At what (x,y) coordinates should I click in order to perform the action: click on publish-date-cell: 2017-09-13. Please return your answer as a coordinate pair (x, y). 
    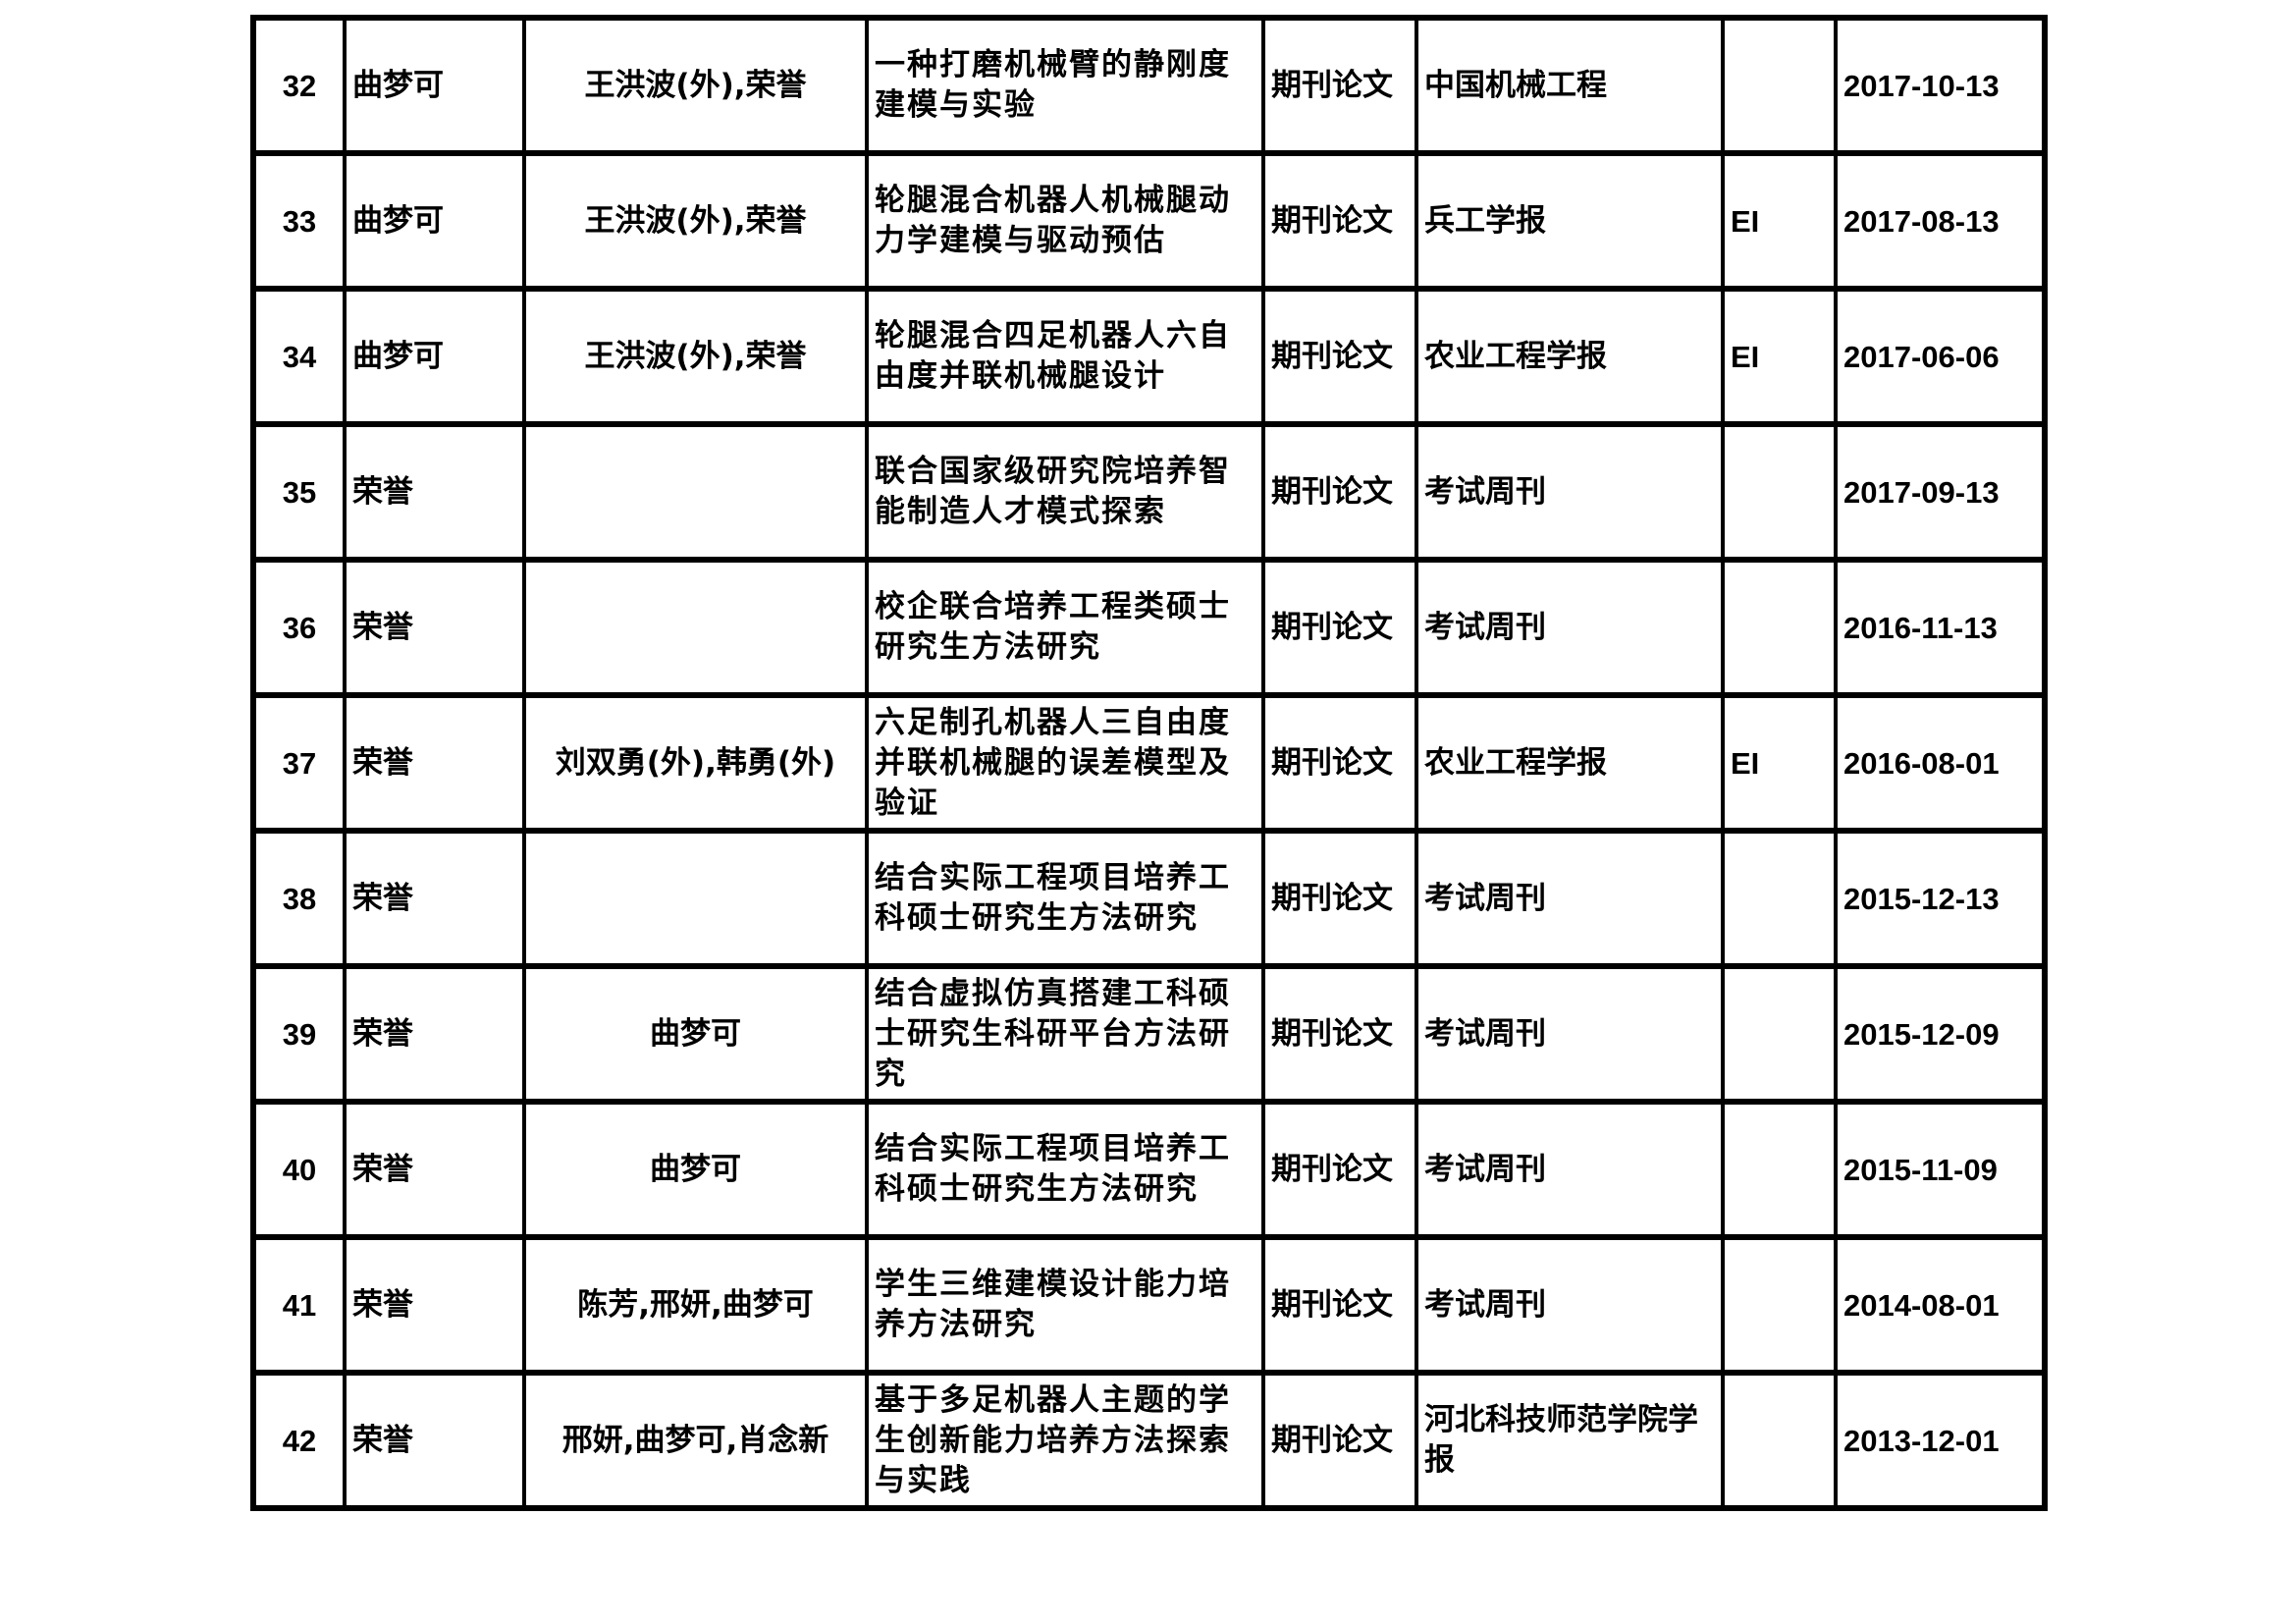
    Looking at the image, I should click on (1940, 492).